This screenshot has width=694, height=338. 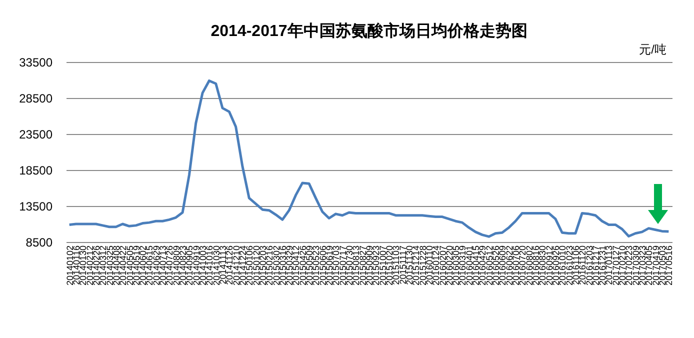 I want to click on y-tick-label: 28500, so click(x=36, y=99).